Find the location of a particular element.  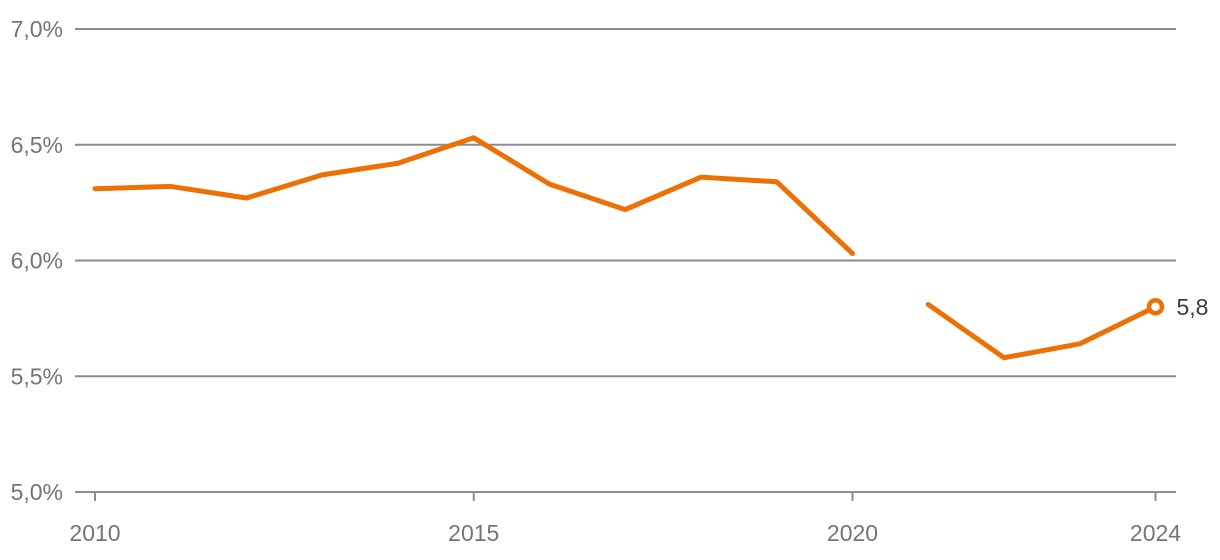

y-axis-label: 6,0% is located at coordinates (37, 261).